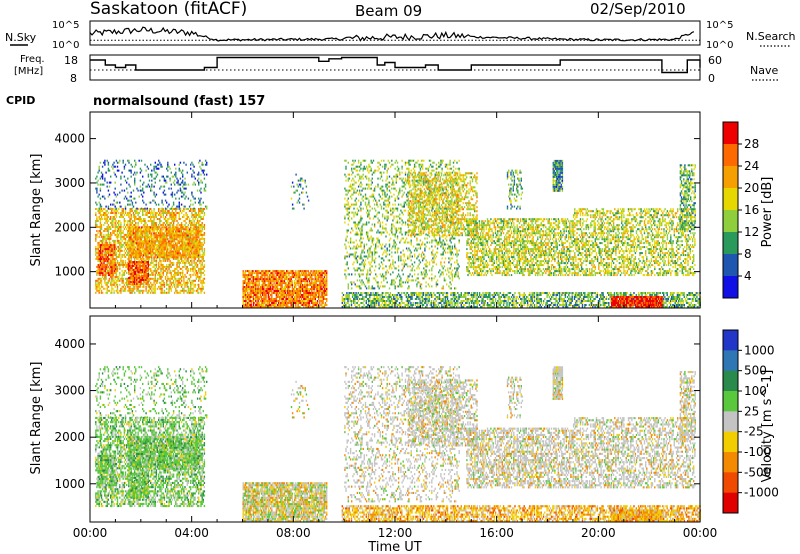 This screenshot has height=554, width=800. What do you see at coordinates (764, 70) in the screenshot?
I see `nave-label: Nave` at bounding box center [764, 70].